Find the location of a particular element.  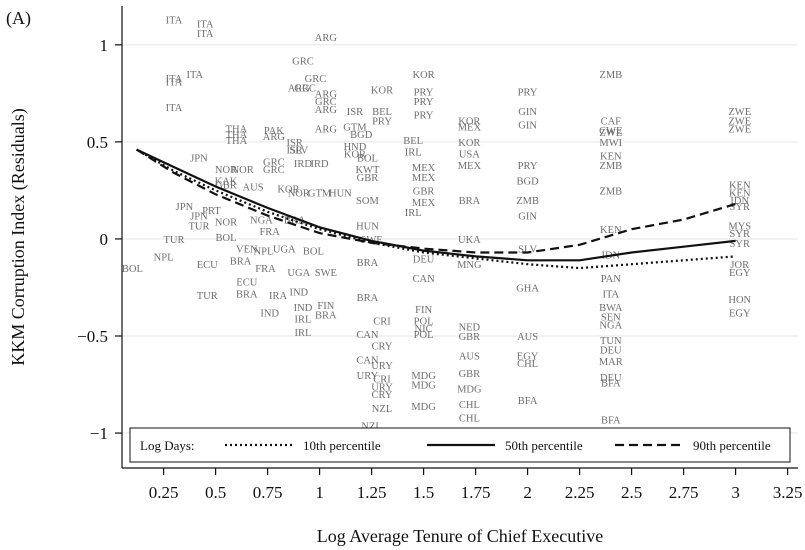

point-label: GBR is located at coordinates (226, 186).